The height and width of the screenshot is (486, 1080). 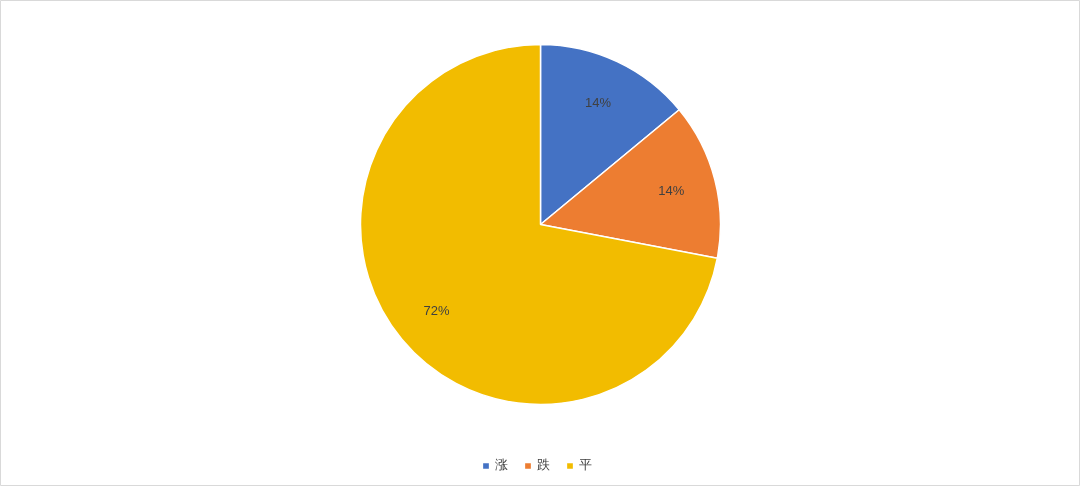 What do you see at coordinates (502, 465) in the screenshot?
I see `legend-label: 涨` at bounding box center [502, 465].